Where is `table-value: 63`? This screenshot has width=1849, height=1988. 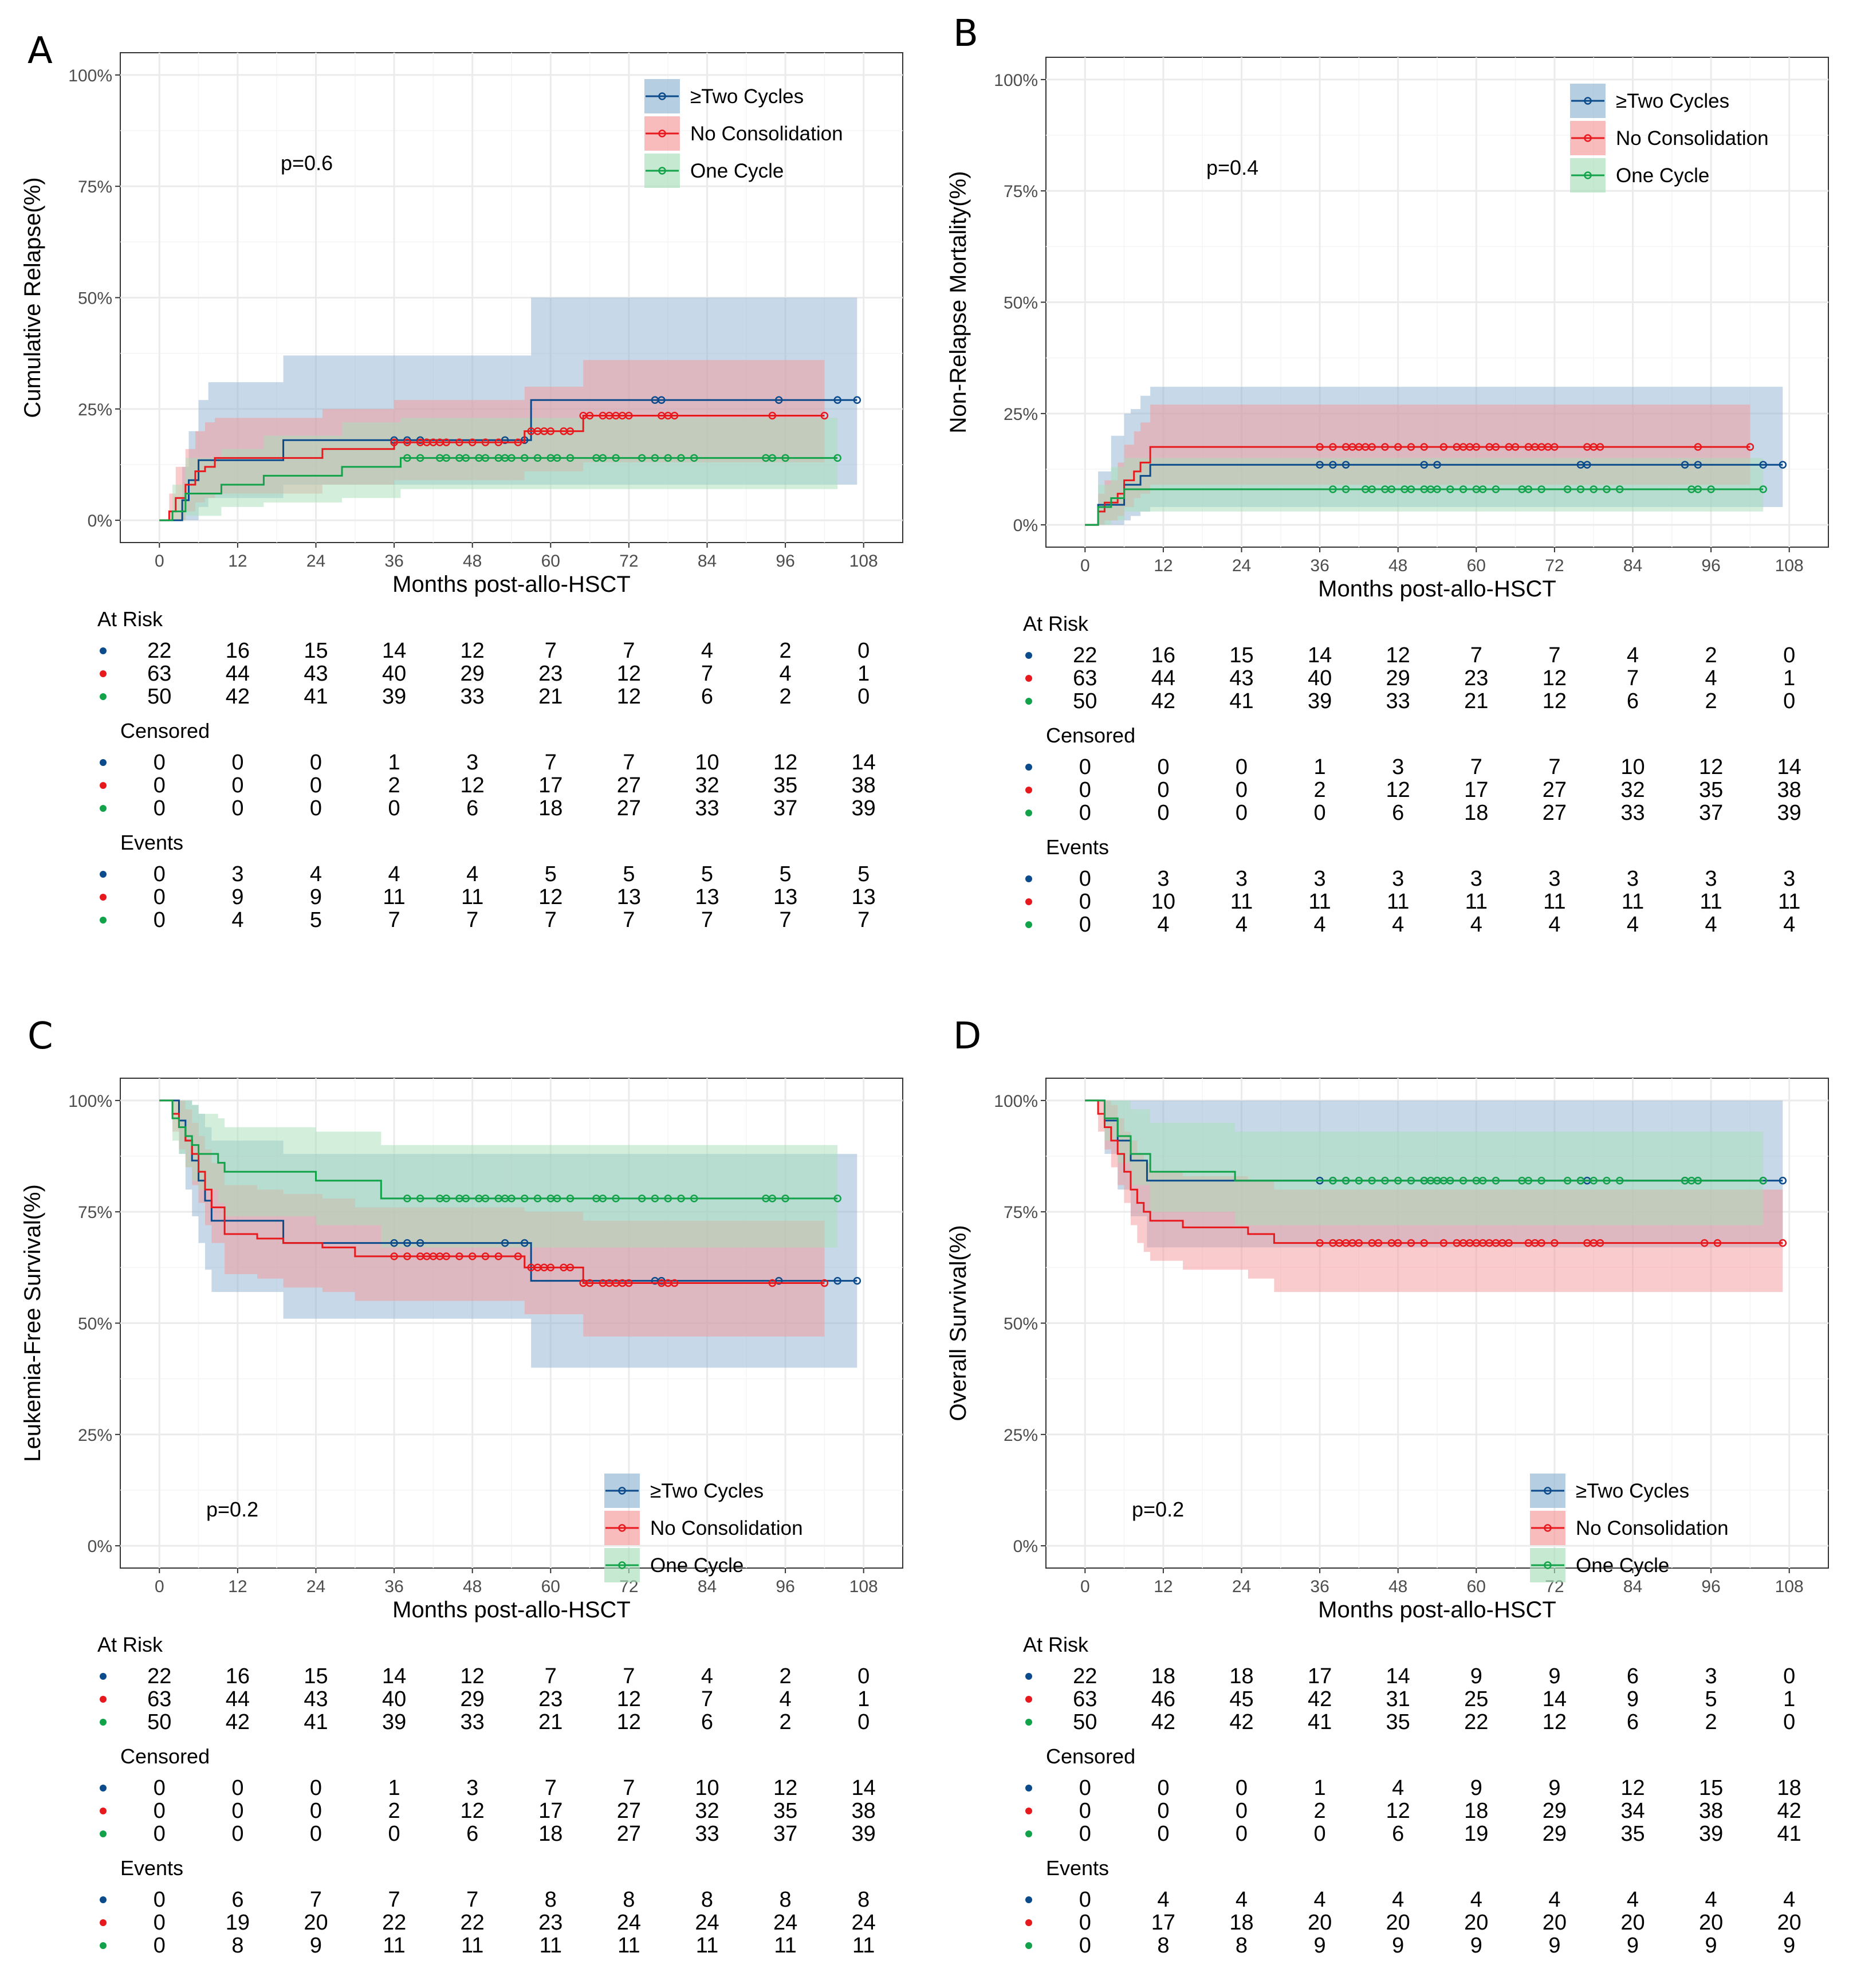 table-value: 63 is located at coordinates (1085, 678).